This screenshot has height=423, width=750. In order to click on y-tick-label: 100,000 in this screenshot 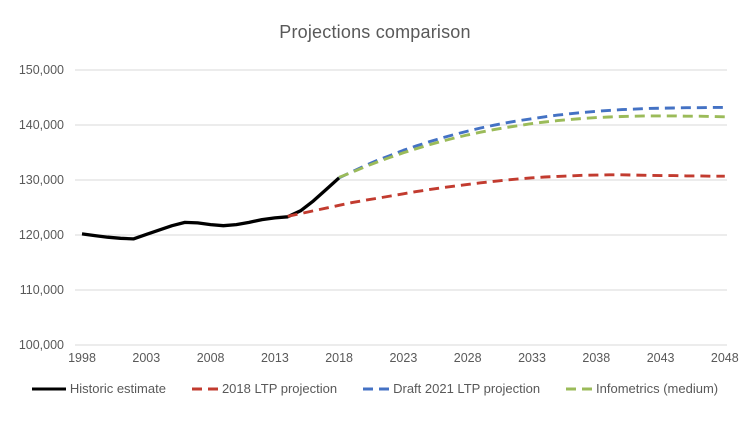, I will do `click(41, 345)`.